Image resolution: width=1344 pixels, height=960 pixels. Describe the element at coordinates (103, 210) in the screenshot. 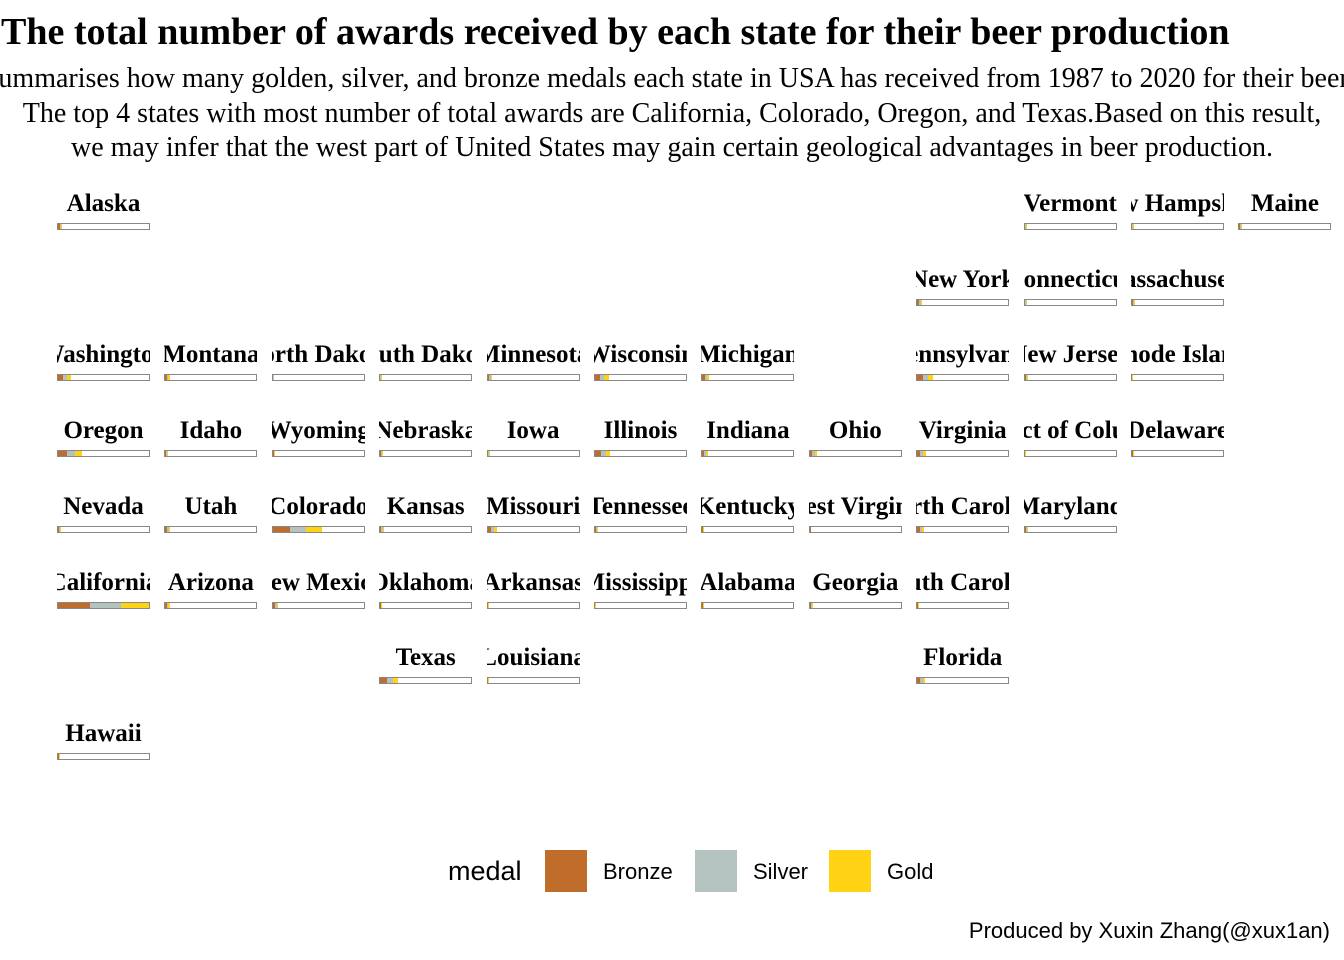

I see `state-cell-alaska: Alaska` at that location.